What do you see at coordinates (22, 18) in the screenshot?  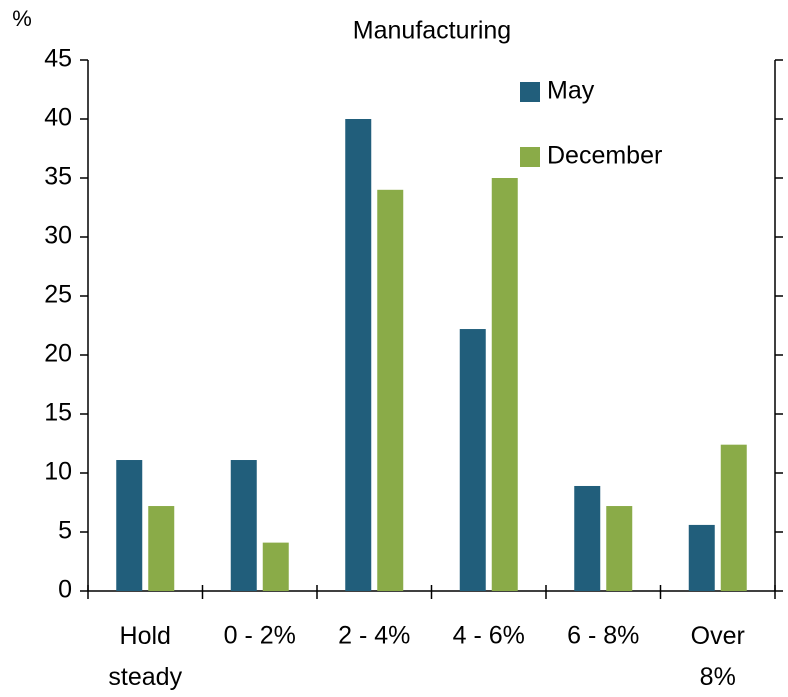 I see `y-axis-label: %` at bounding box center [22, 18].